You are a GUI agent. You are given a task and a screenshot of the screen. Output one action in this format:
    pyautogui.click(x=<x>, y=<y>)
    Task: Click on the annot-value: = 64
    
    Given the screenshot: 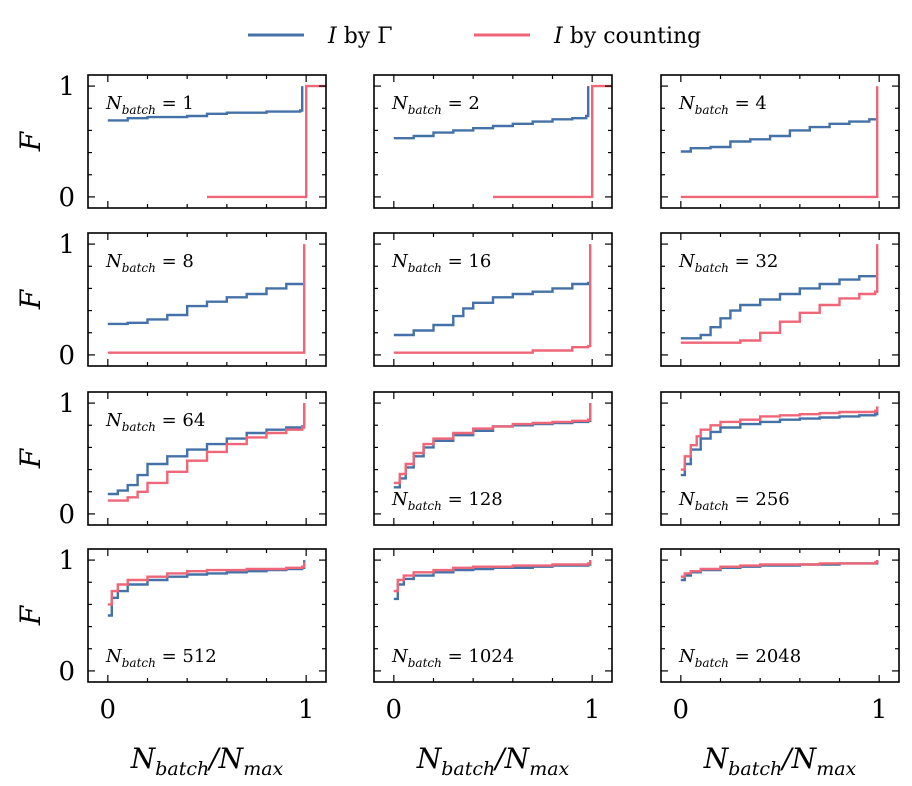 What is the action you would take?
    pyautogui.click(x=180, y=420)
    